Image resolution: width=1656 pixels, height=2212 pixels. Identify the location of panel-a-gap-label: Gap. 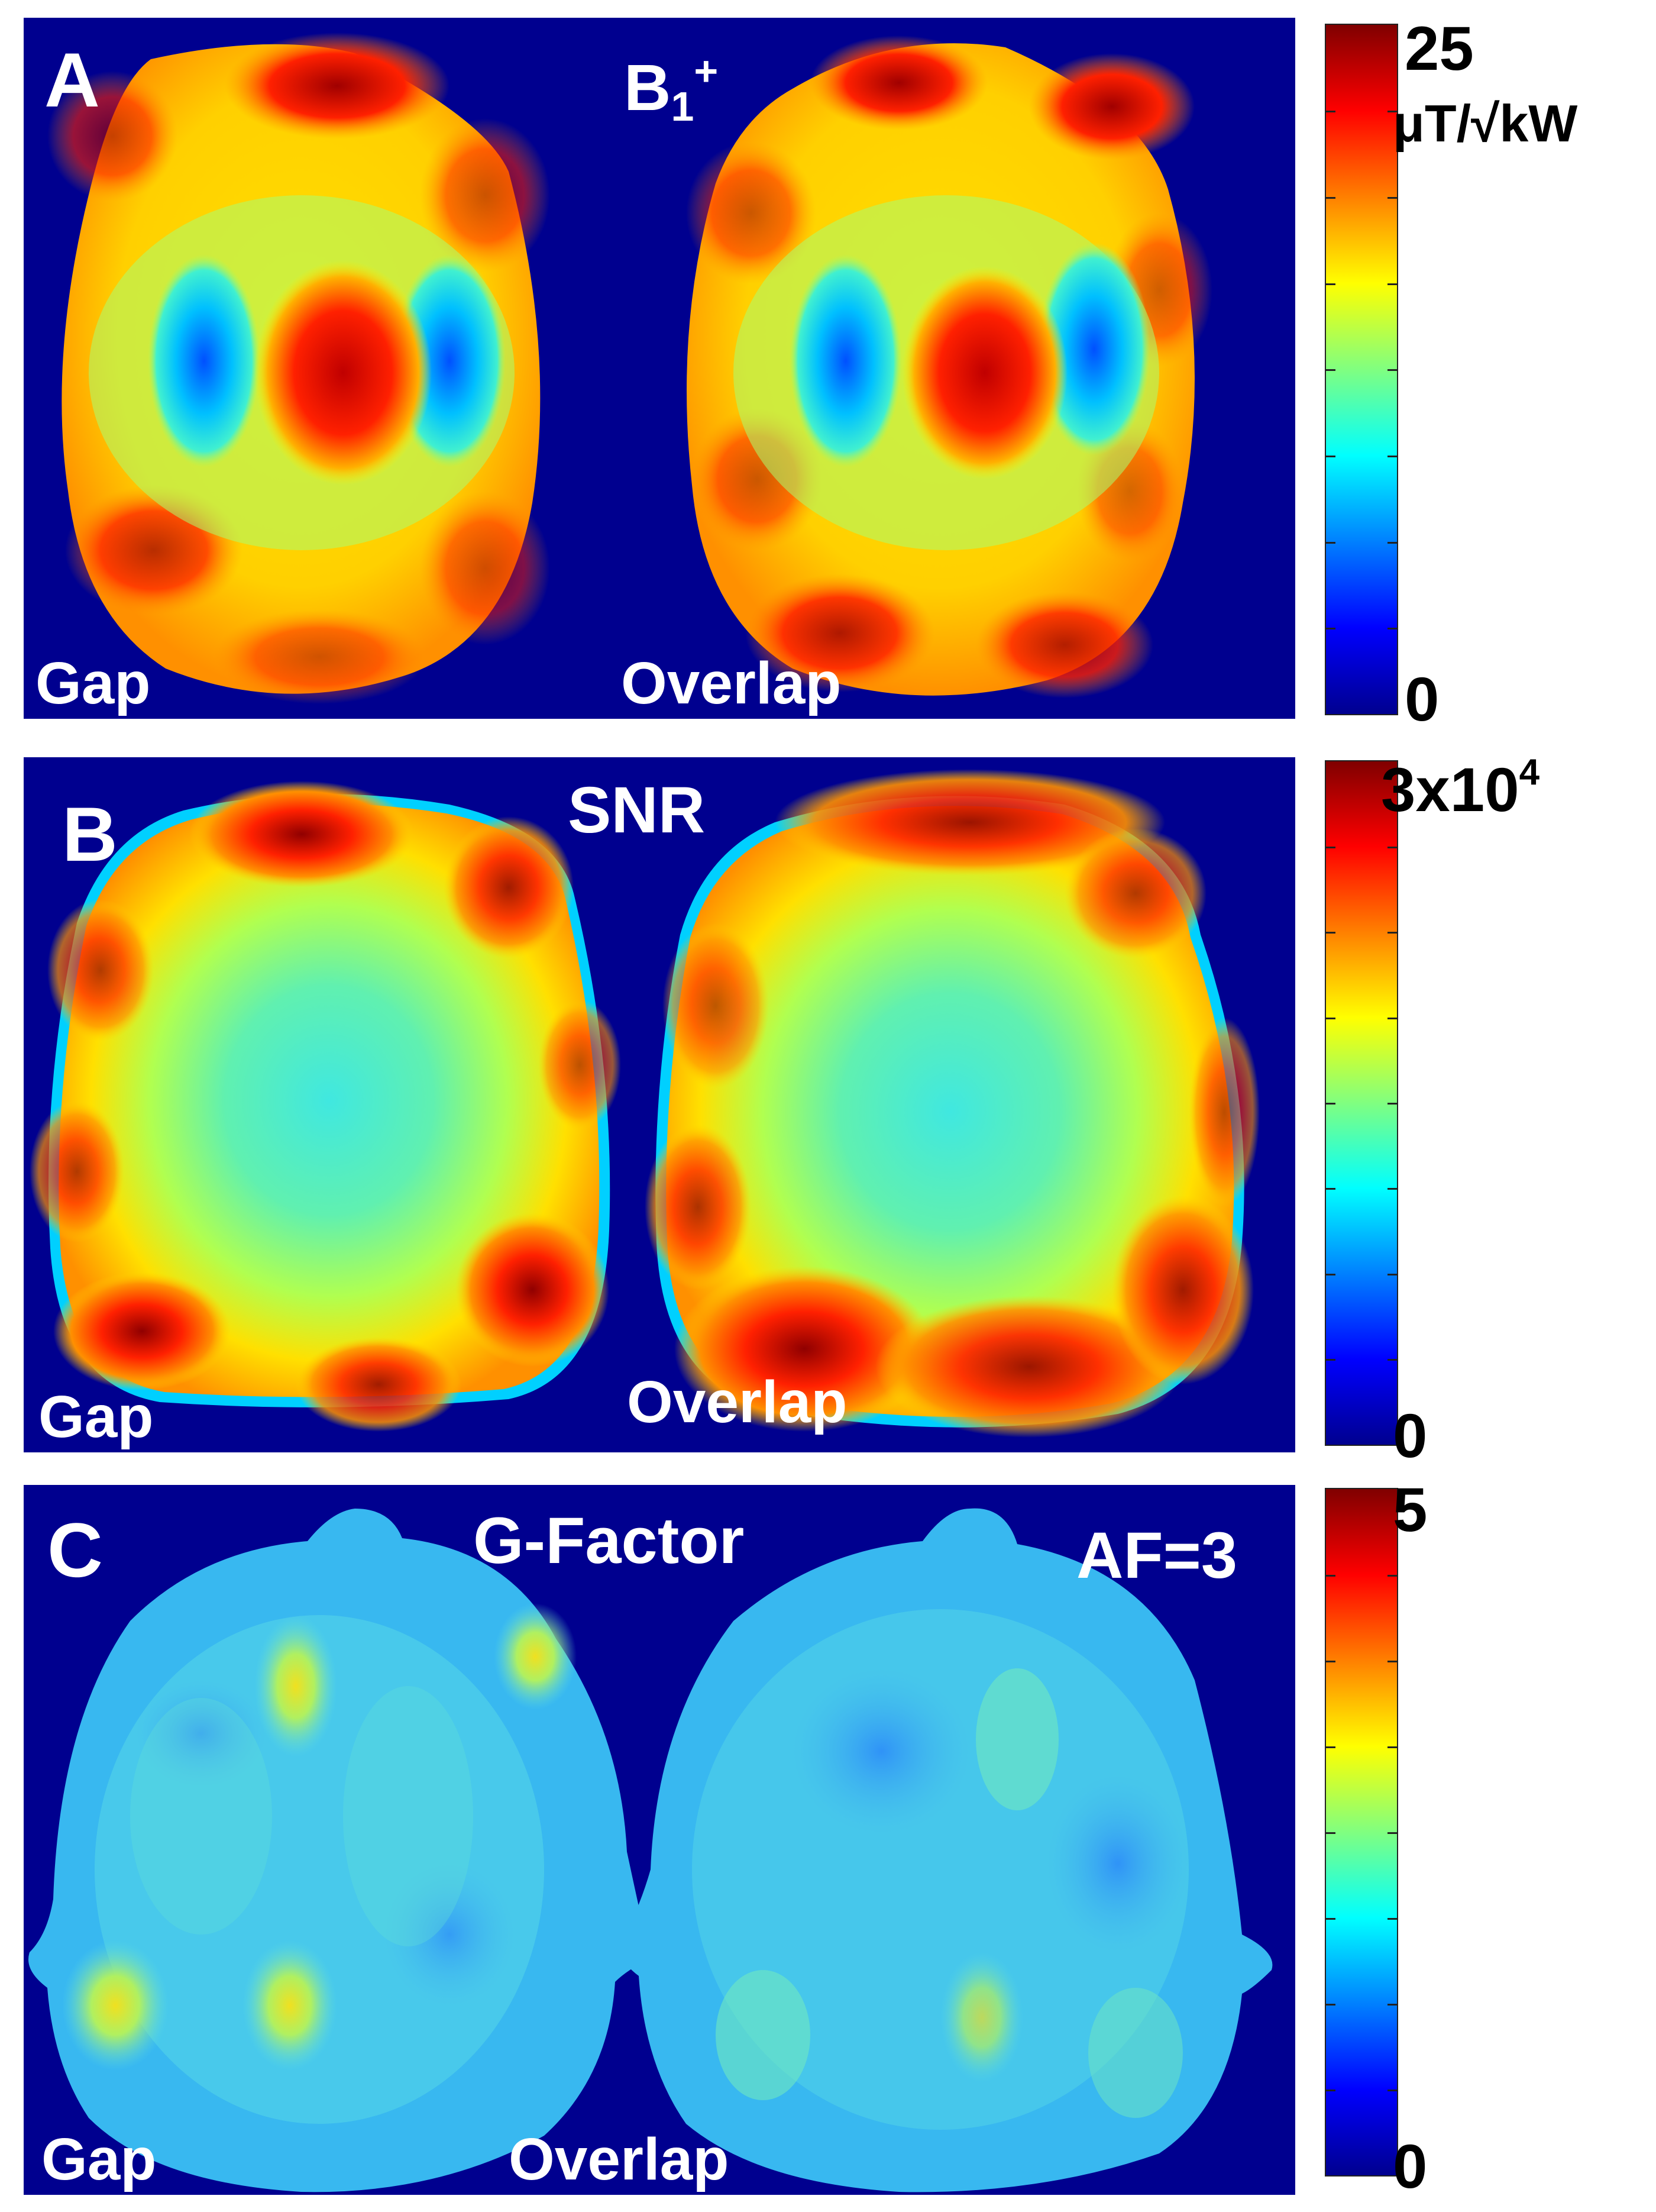
(93, 683).